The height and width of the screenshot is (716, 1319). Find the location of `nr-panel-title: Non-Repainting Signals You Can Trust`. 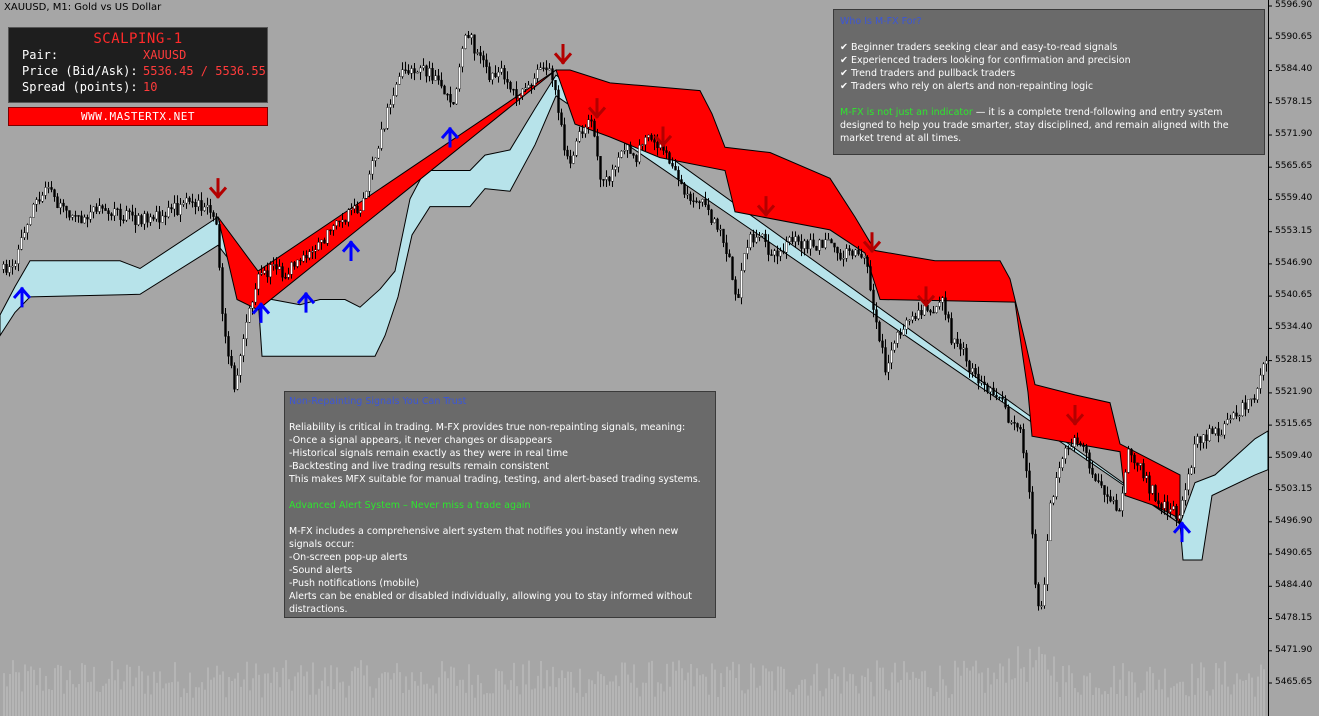

nr-panel-title: Non-Repainting Signals You Can Trust is located at coordinates (378, 401).